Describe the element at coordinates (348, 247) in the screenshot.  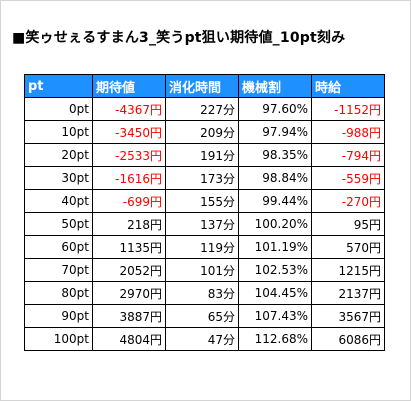
I see `cell-hourly-wage: 570円` at that location.